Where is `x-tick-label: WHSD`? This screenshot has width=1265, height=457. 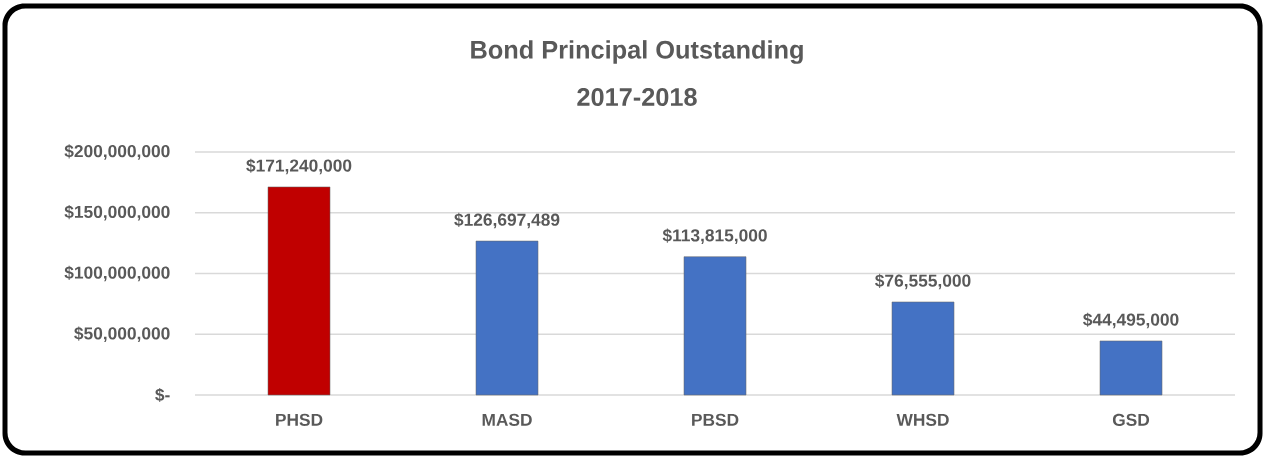 x-tick-label: WHSD is located at coordinates (922, 419).